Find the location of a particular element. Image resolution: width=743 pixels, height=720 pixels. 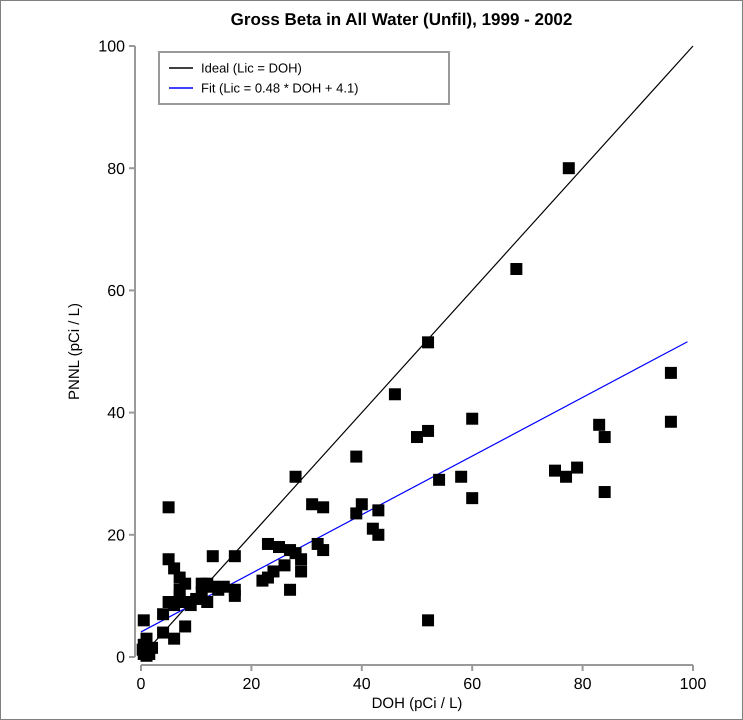

x-axis-title: DOH (pCi / L) is located at coordinates (417, 703).